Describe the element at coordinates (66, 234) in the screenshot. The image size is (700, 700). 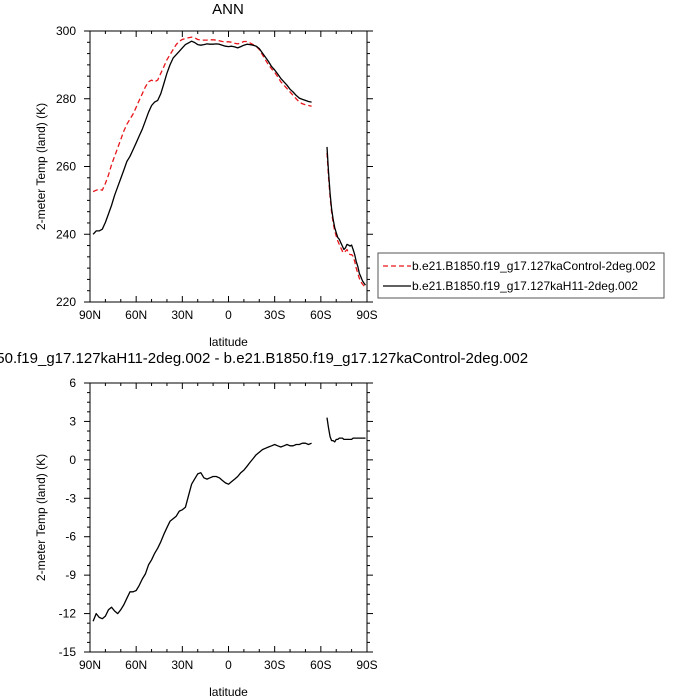
I see `y-tick-label: 240` at that location.